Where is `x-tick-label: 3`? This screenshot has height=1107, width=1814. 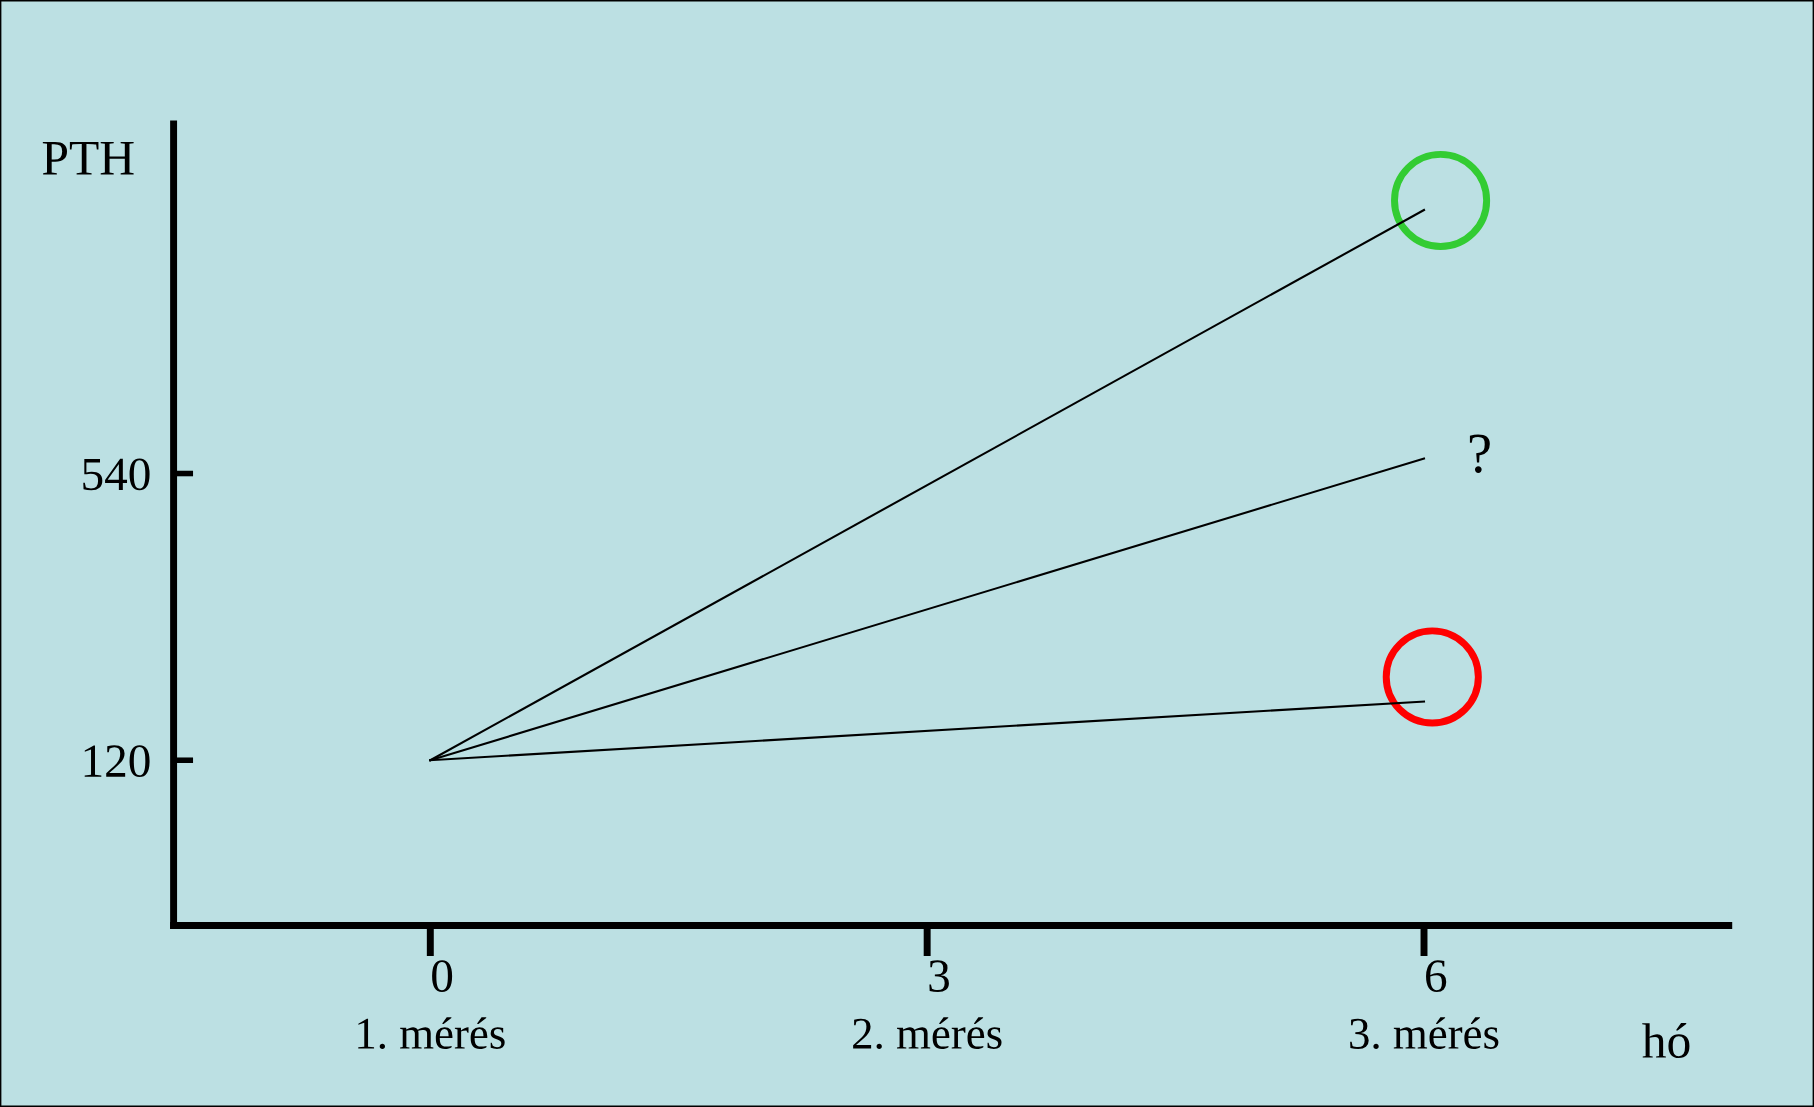 x-tick-label: 3 is located at coordinates (939, 976).